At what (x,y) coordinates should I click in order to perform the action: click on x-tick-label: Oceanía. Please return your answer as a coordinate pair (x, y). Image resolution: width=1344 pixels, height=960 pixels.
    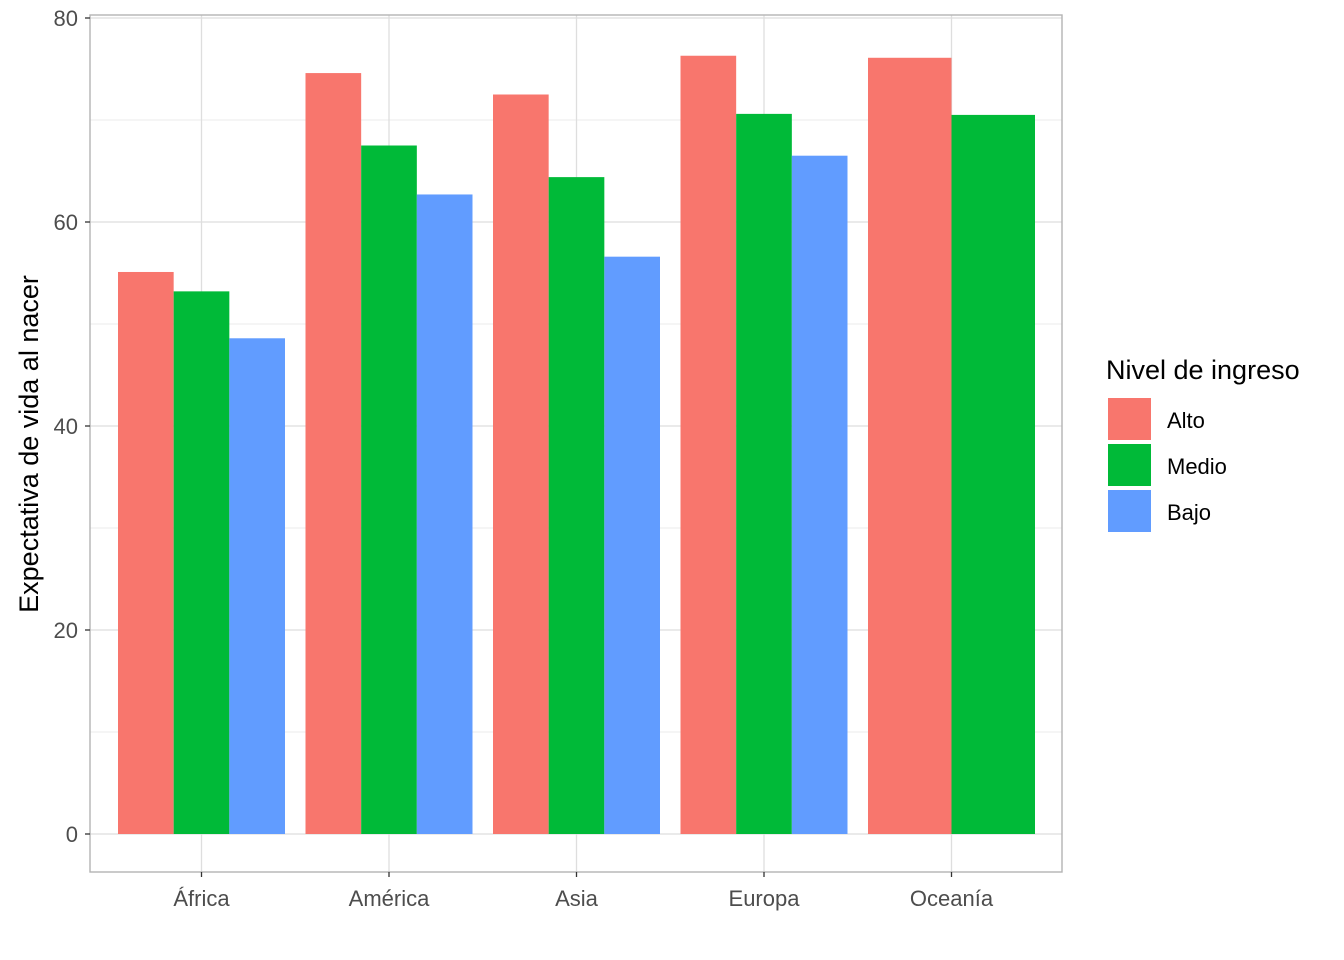
    Looking at the image, I should click on (952, 898).